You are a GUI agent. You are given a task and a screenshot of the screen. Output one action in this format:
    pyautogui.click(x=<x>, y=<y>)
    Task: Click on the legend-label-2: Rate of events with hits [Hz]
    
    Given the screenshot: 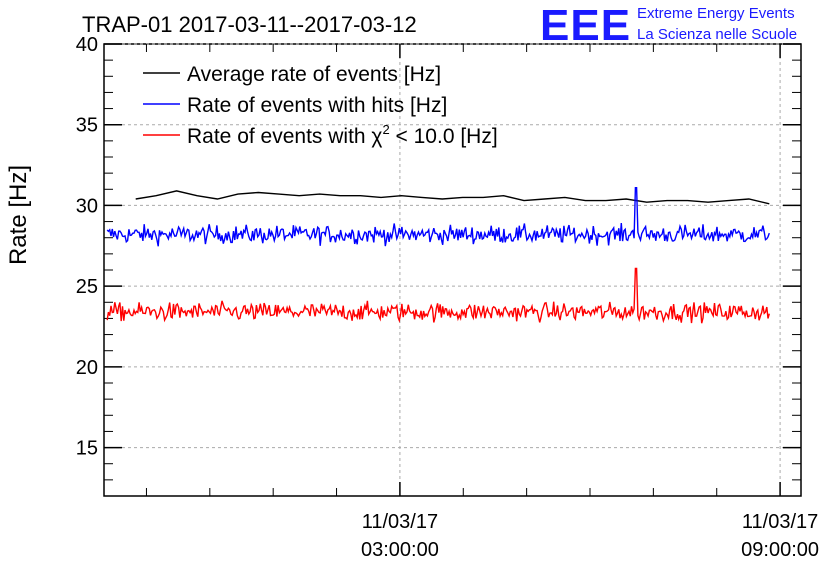 What is the action you would take?
    pyautogui.click(x=317, y=105)
    